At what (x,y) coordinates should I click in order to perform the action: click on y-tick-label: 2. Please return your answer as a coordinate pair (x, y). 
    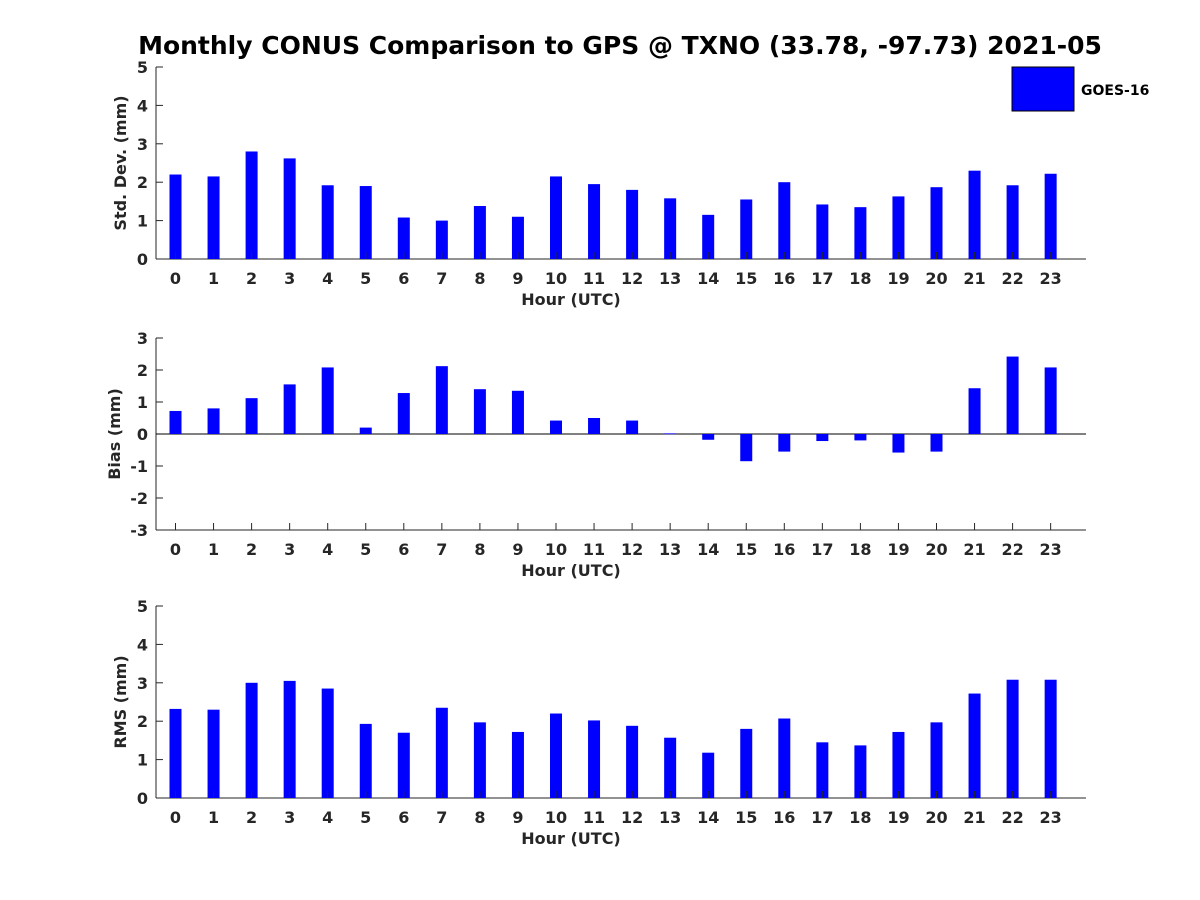
    Looking at the image, I should click on (142, 721).